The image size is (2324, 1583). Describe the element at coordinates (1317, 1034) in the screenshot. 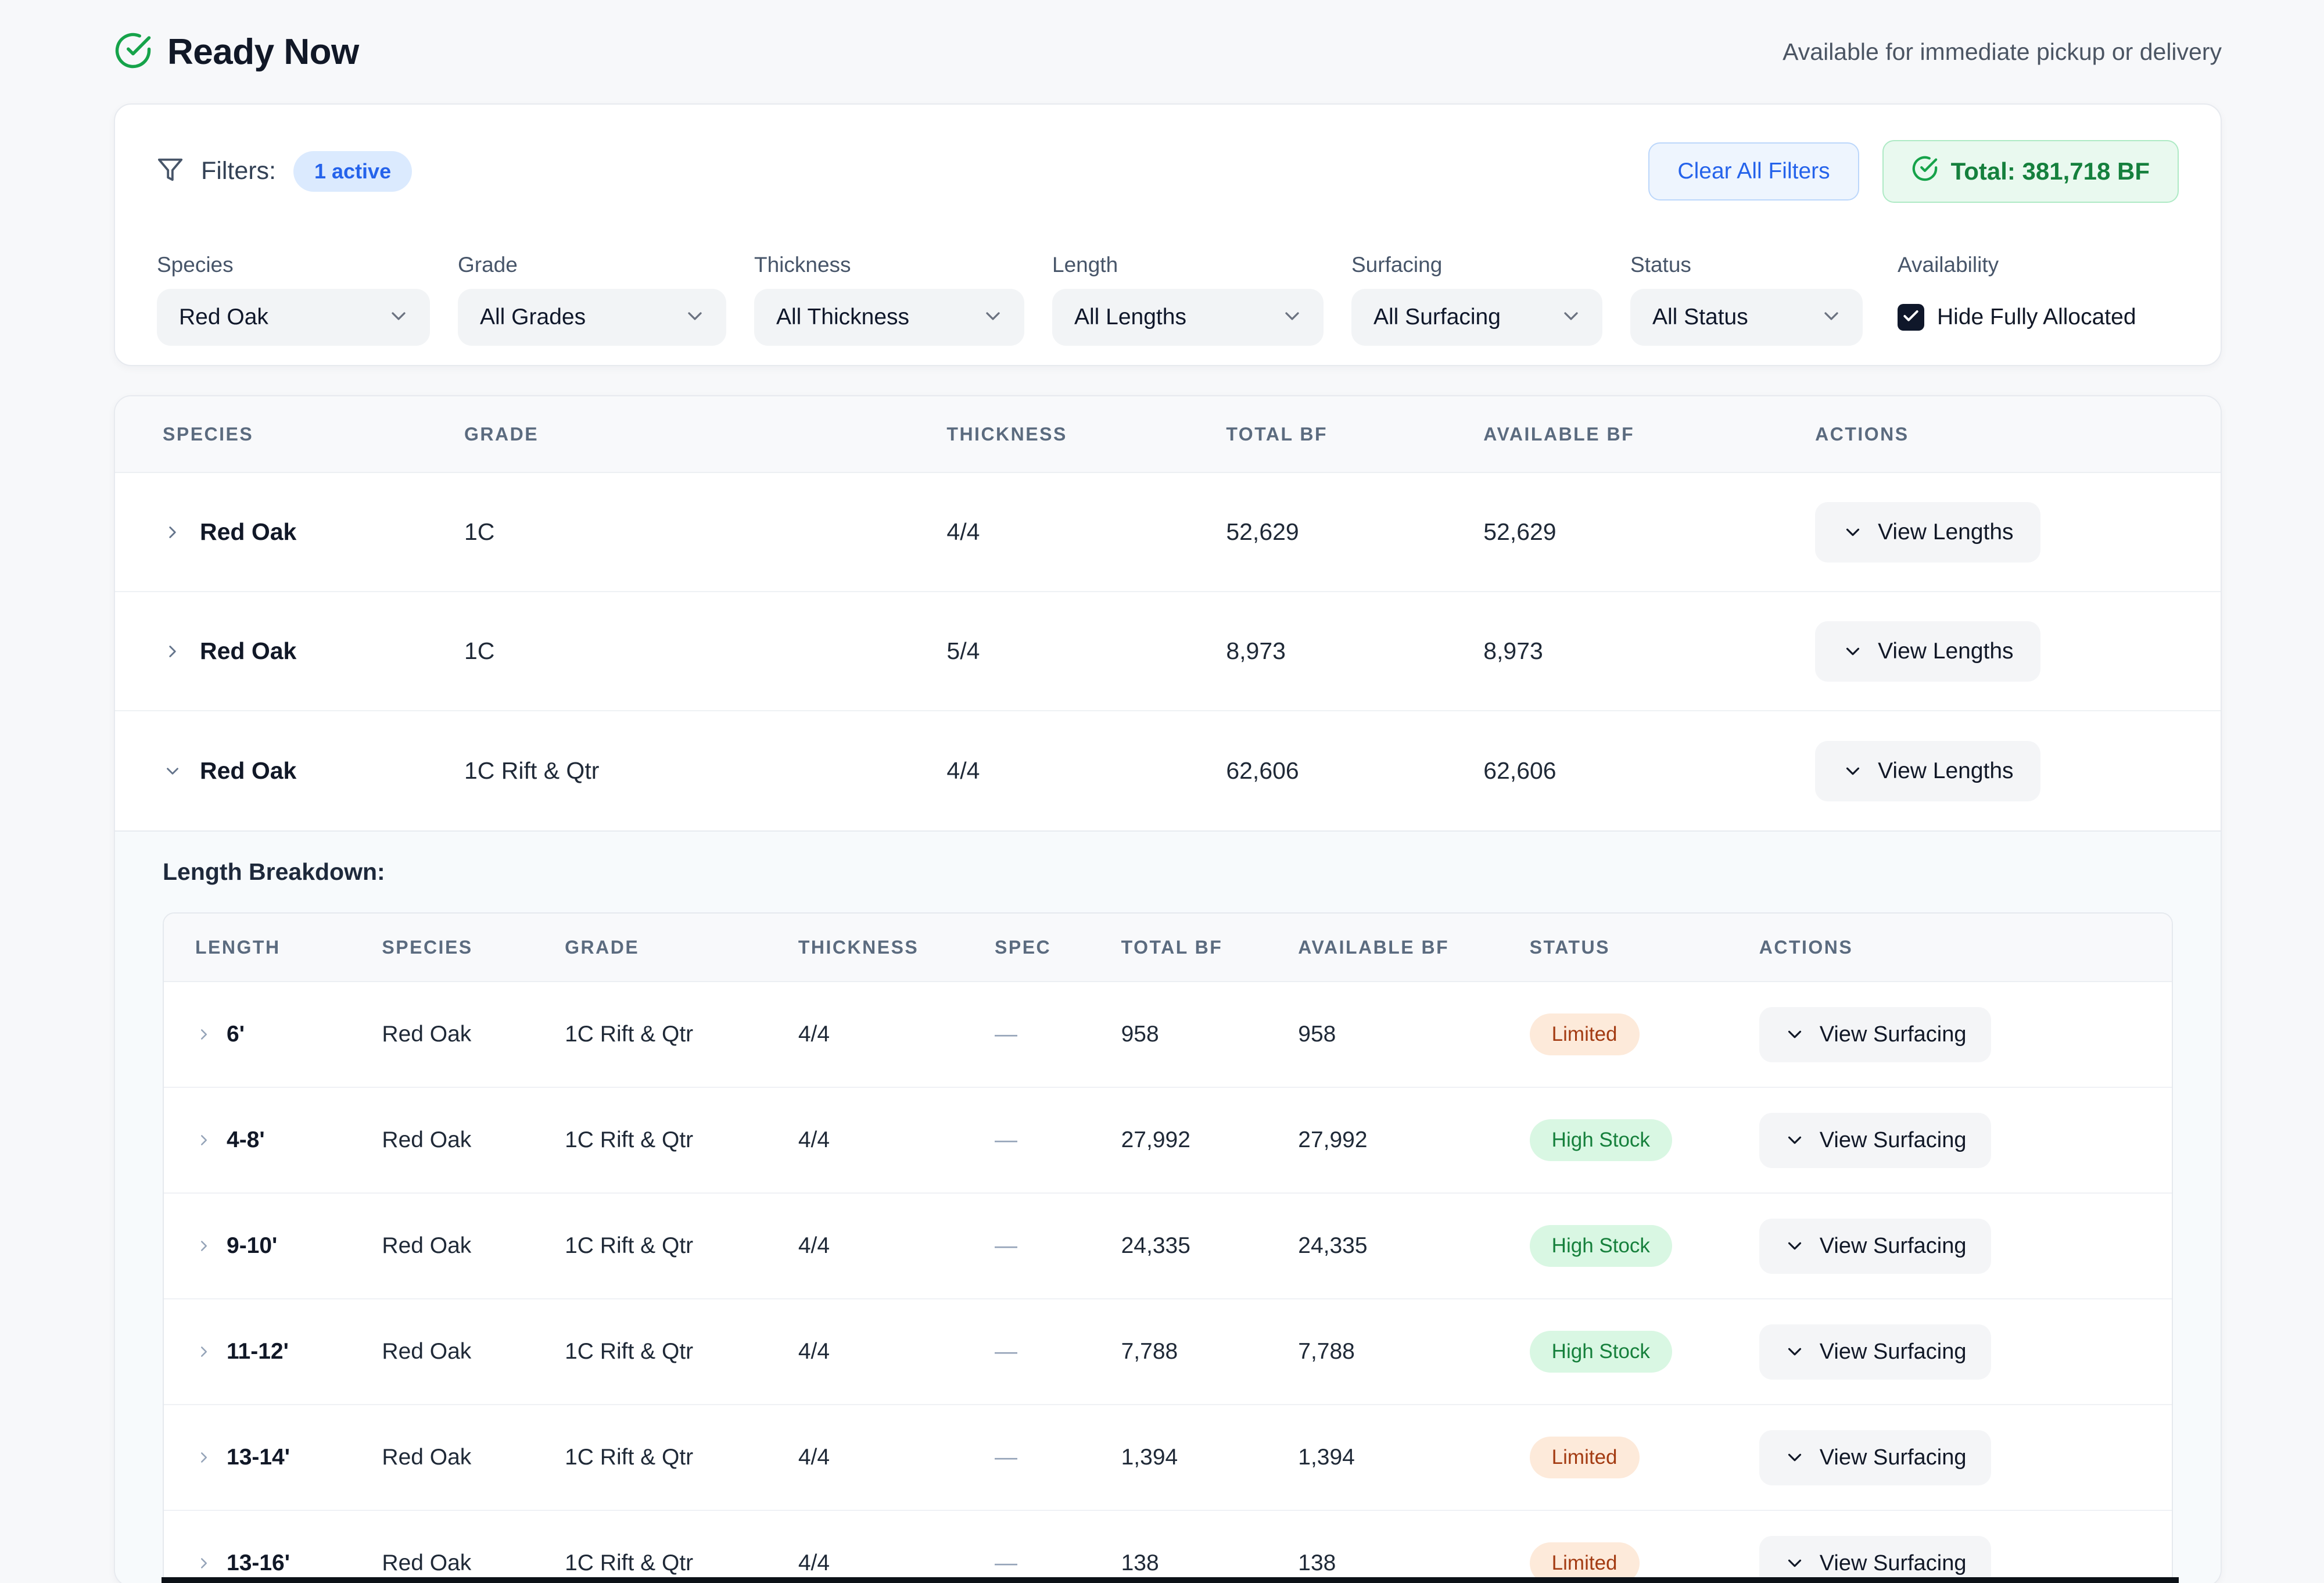

I see `available-bf-value: 958` at that location.